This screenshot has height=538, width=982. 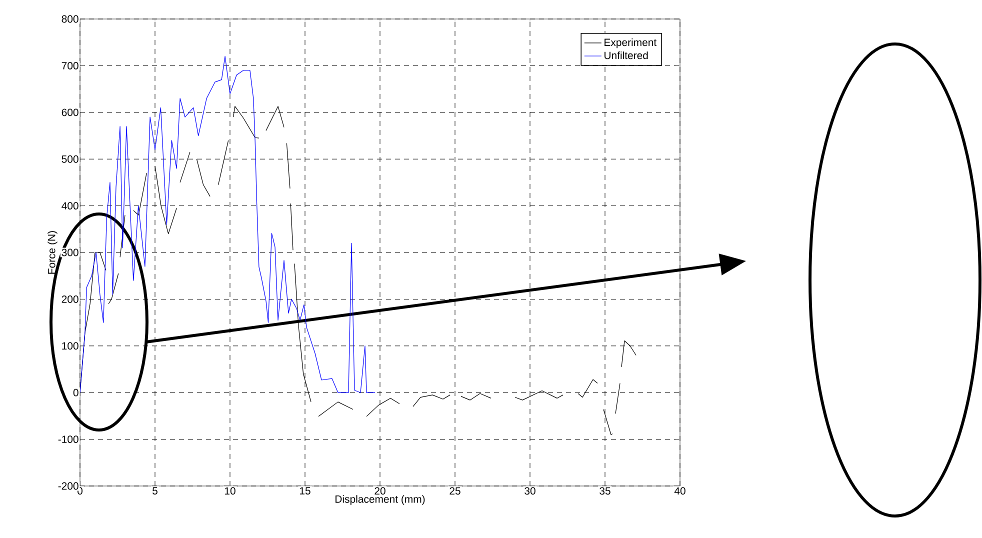 What do you see at coordinates (70, 252) in the screenshot?
I see `y-tick-label: 300` at bounding box center [70, 252].